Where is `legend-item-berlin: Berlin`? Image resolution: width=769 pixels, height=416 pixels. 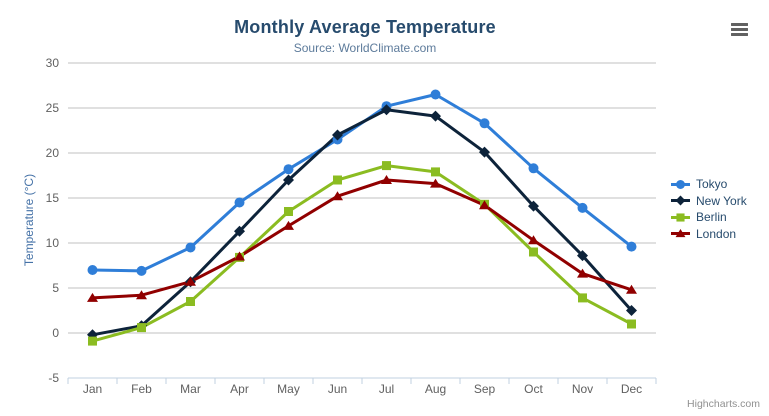 legend-item-berlin: Berlin is located at coordinates (709, 217).